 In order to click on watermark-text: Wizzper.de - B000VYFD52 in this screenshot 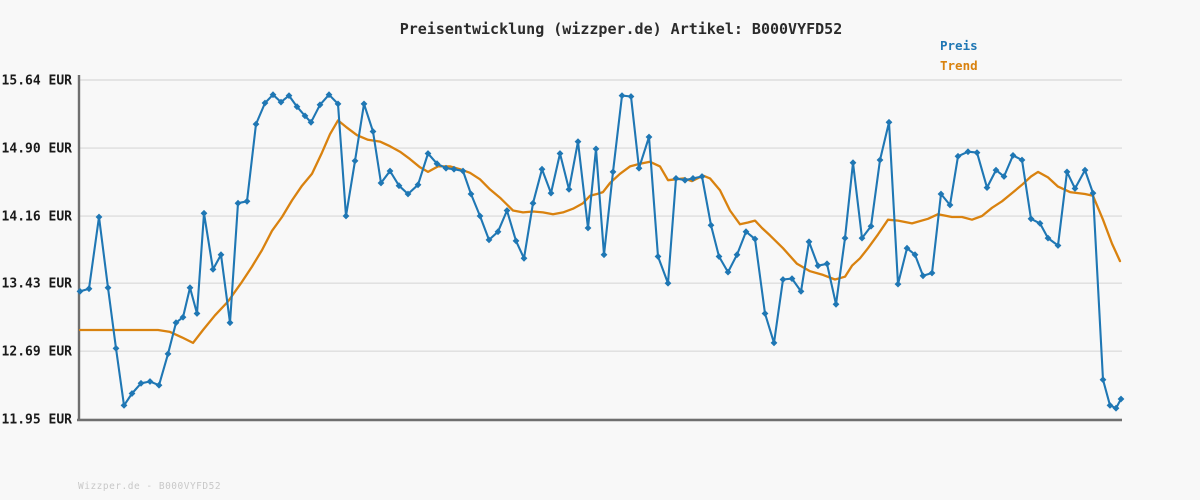, I will do `click(150, 486)`.